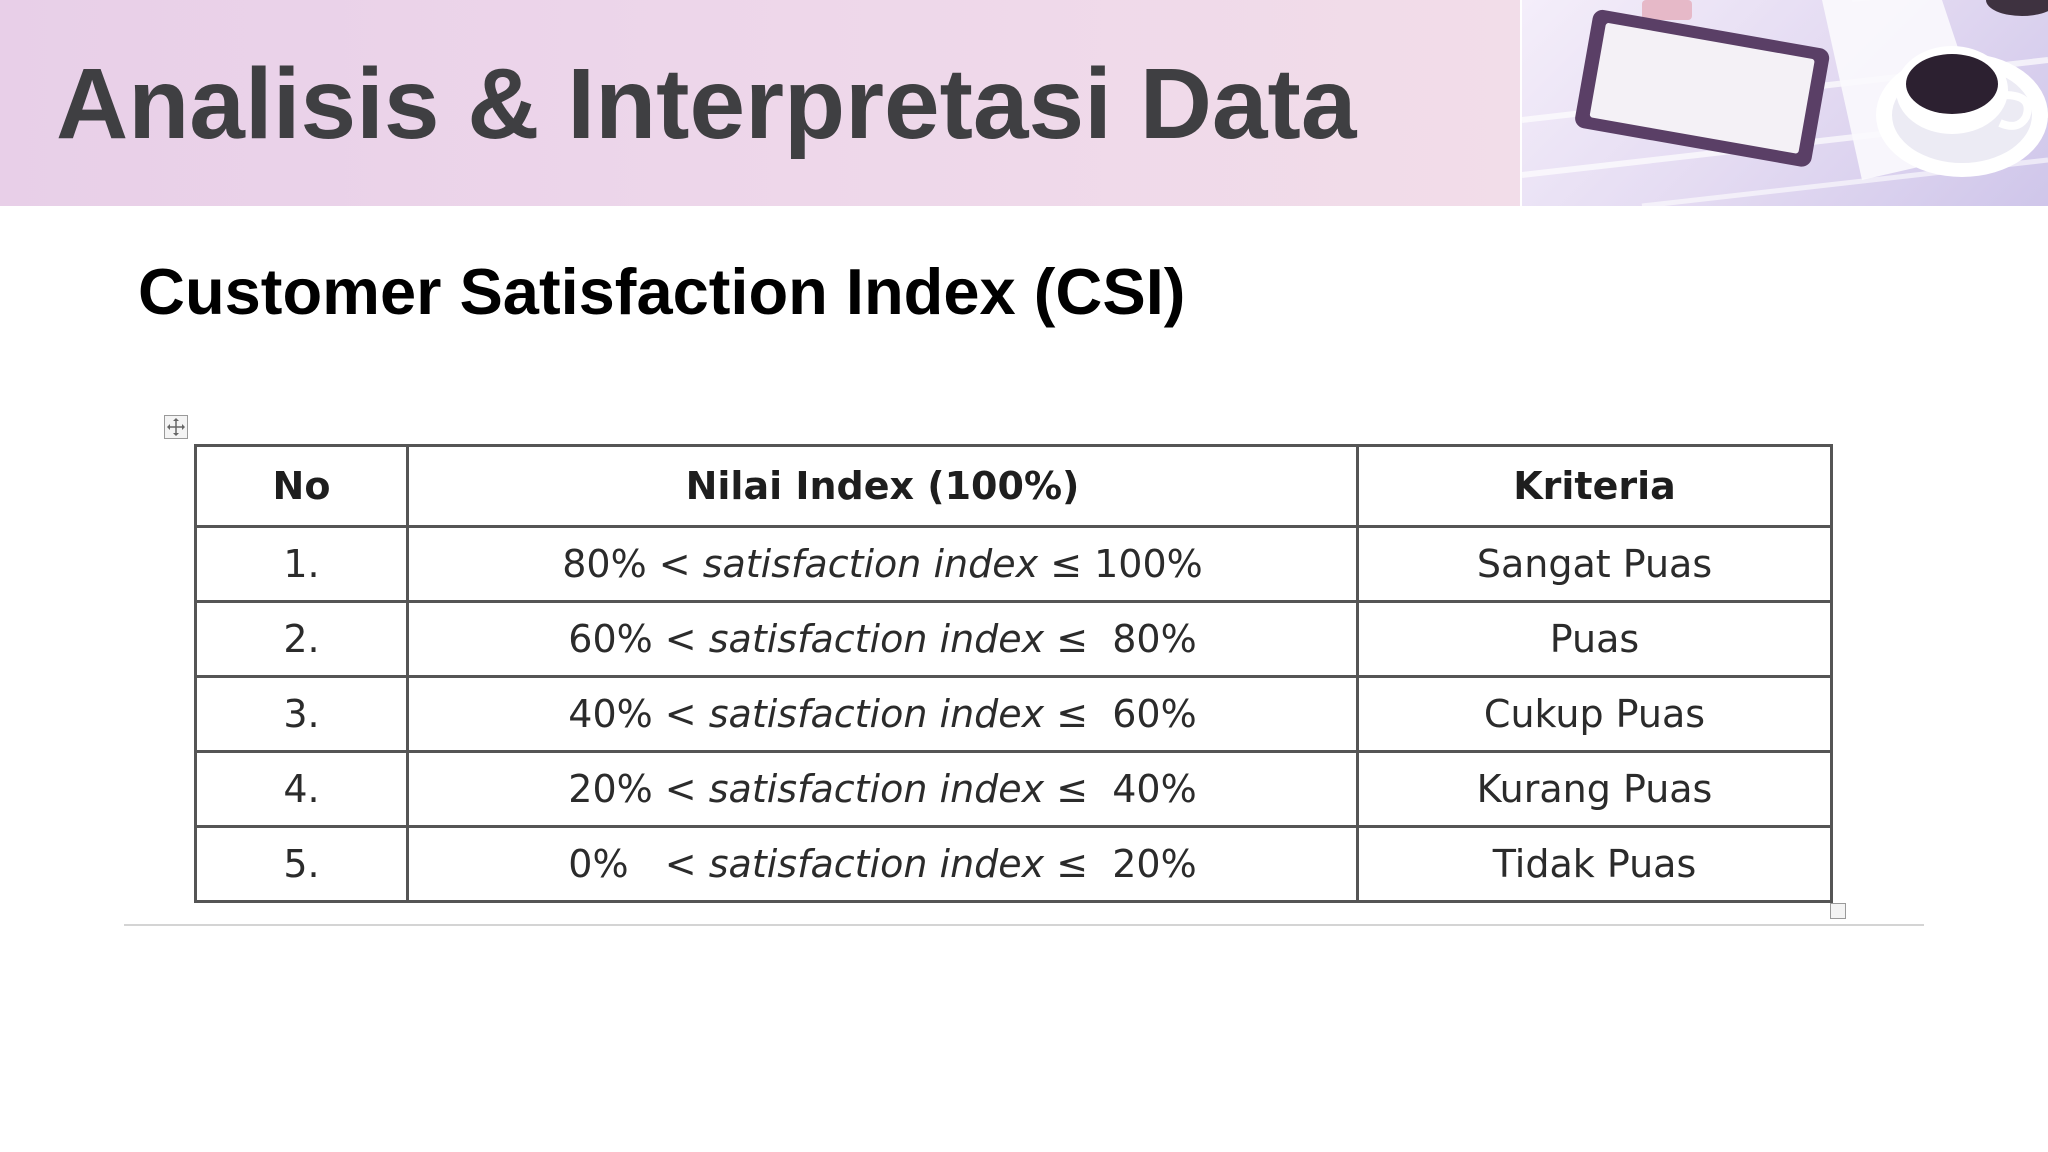  What do you see at coordinates (1126, 714) in the screenshot?
I see `range-upper: ≤ 60%` at bounding box center [1126, 714].